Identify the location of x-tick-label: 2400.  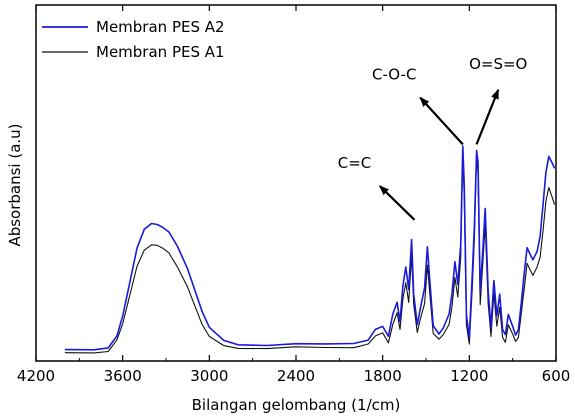
(296, 376).